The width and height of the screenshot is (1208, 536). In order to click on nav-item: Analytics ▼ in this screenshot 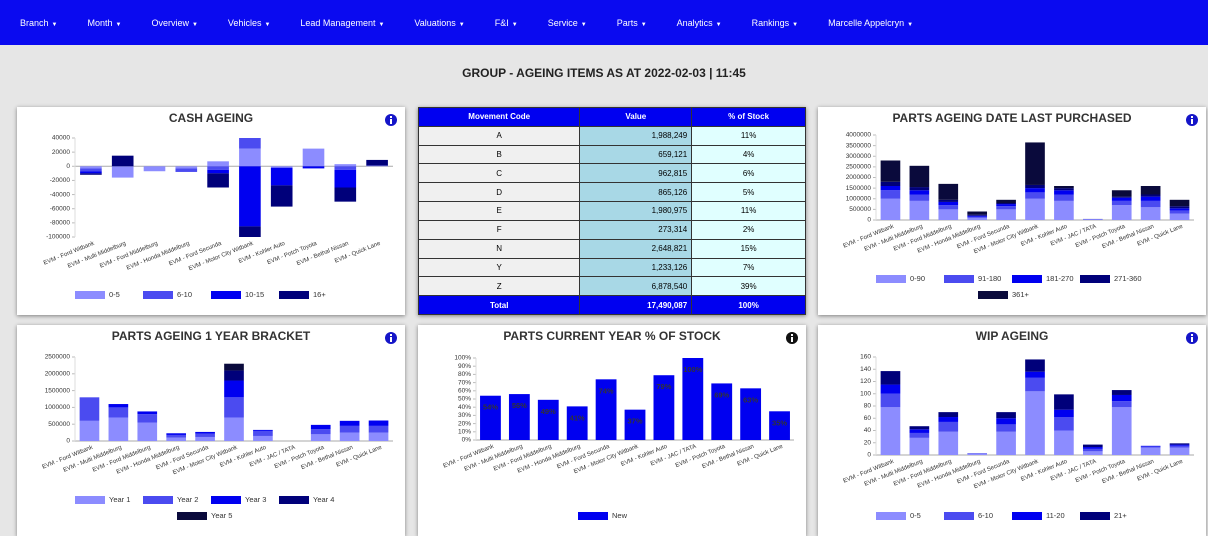, I will do `click(699, 23)`.